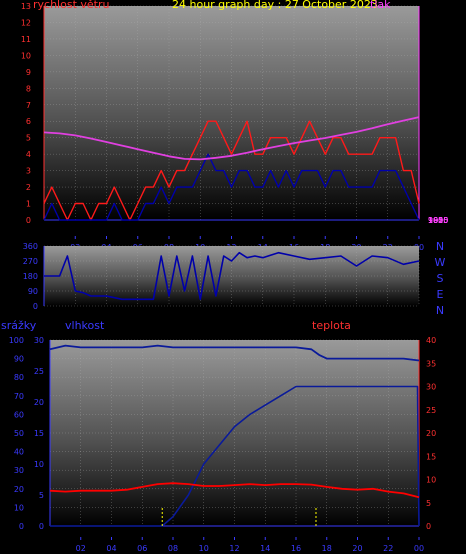 The image size is (466, 554). Describe the element at coordinates (431, 480) in the screenshot. I see `temperature-ytick-label: 10` at that location.